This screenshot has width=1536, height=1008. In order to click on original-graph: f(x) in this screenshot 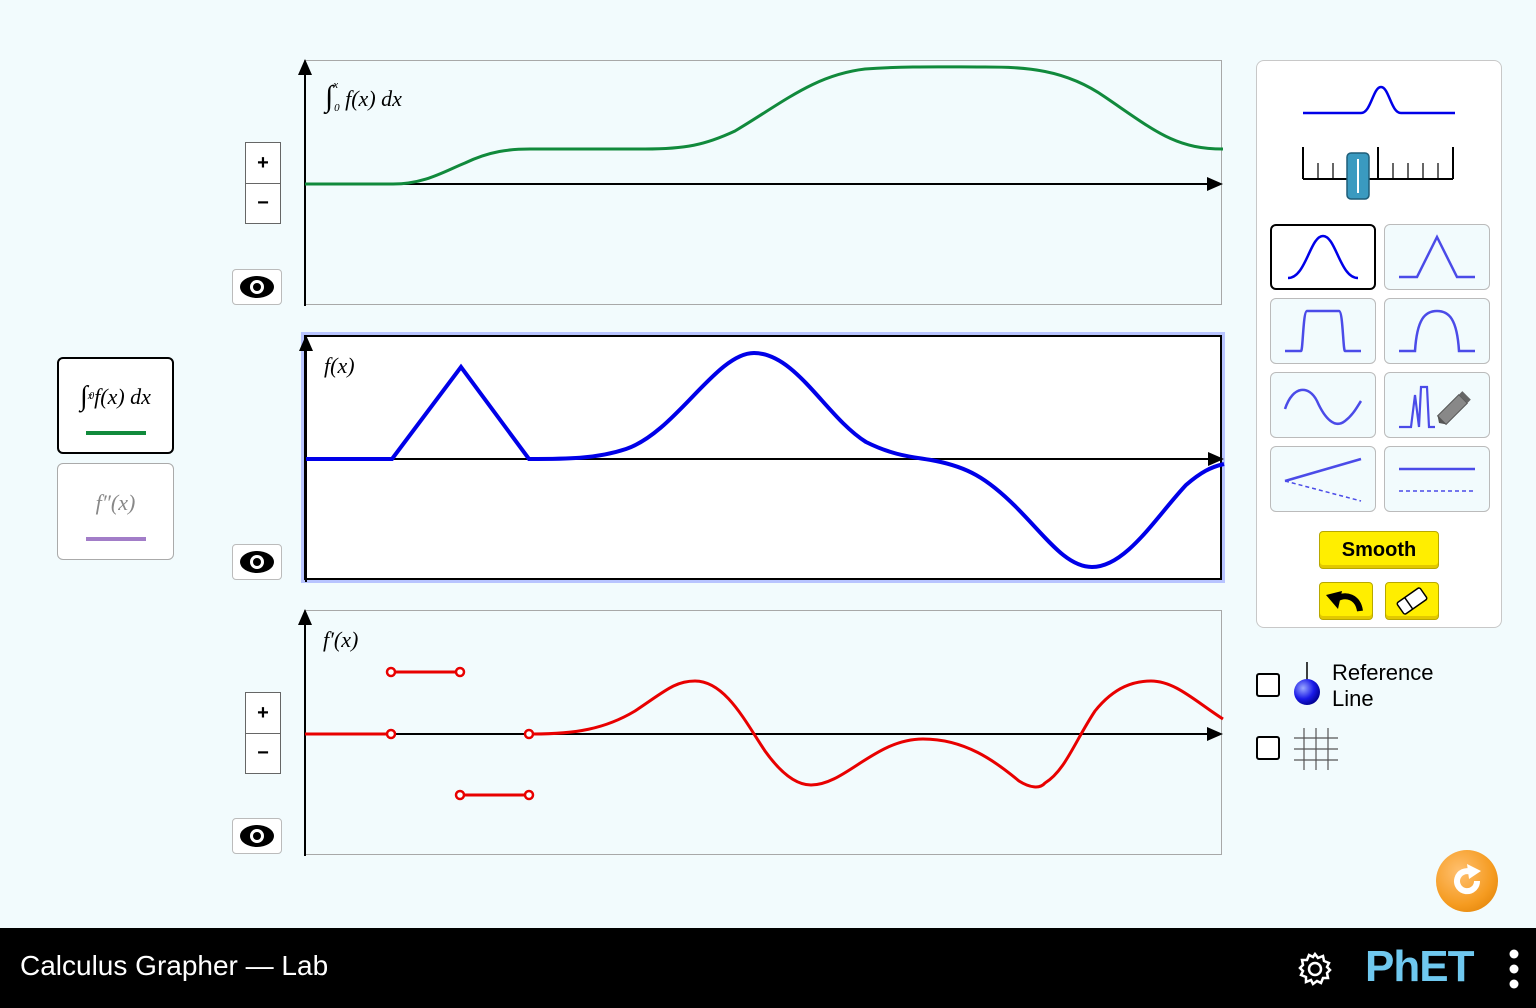, I will do `click(762, 458)`.